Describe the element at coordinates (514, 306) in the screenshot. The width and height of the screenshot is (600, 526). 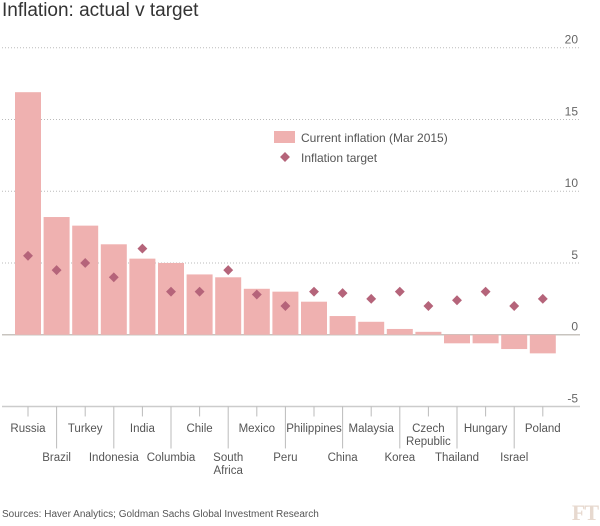
I see `target-marker-israel` at that location.